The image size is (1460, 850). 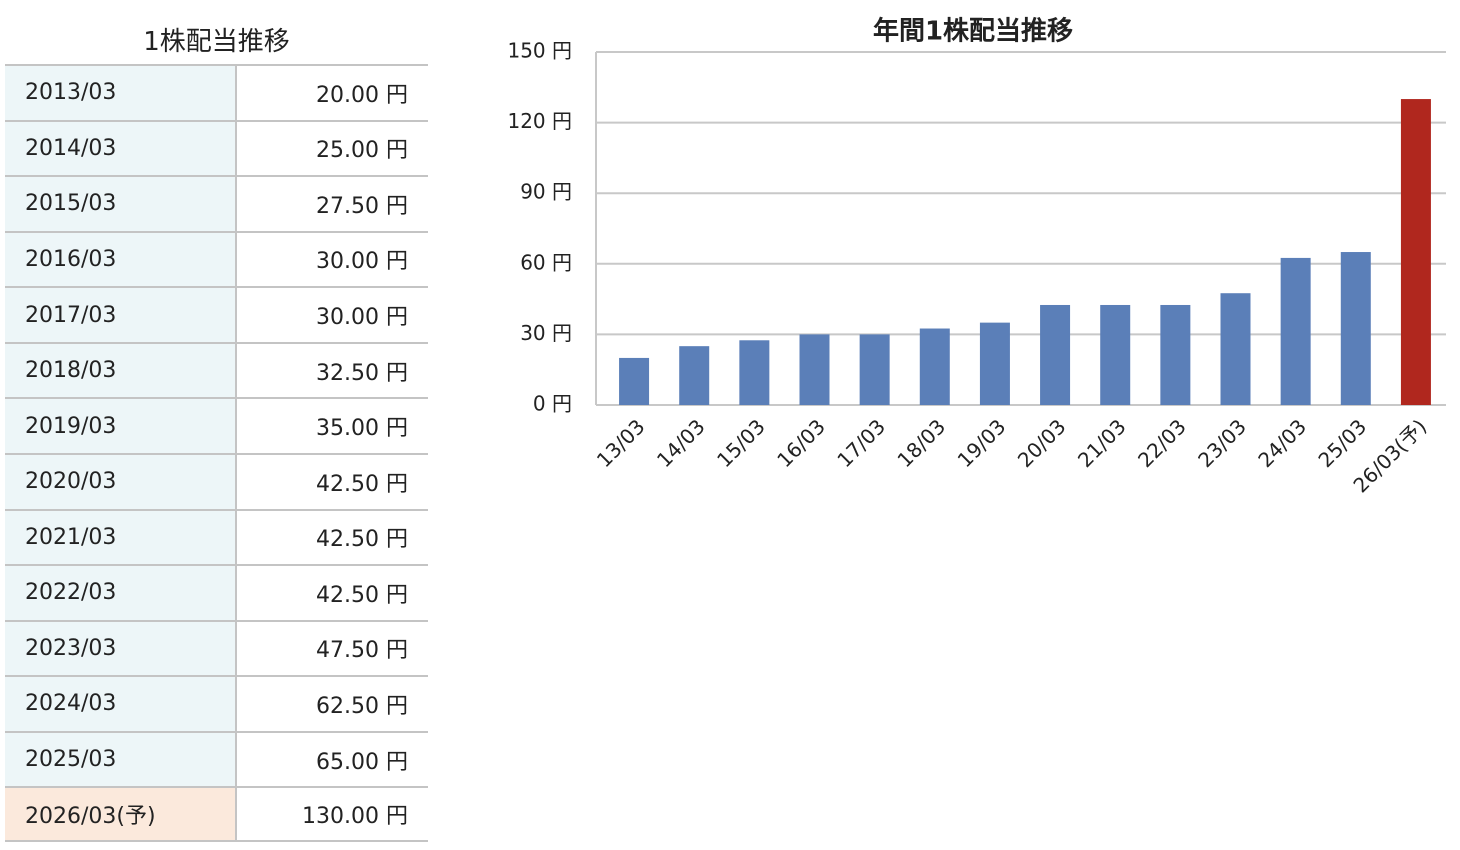 I want to click on period-cell: 2016/03, so click(x=121, y=259).